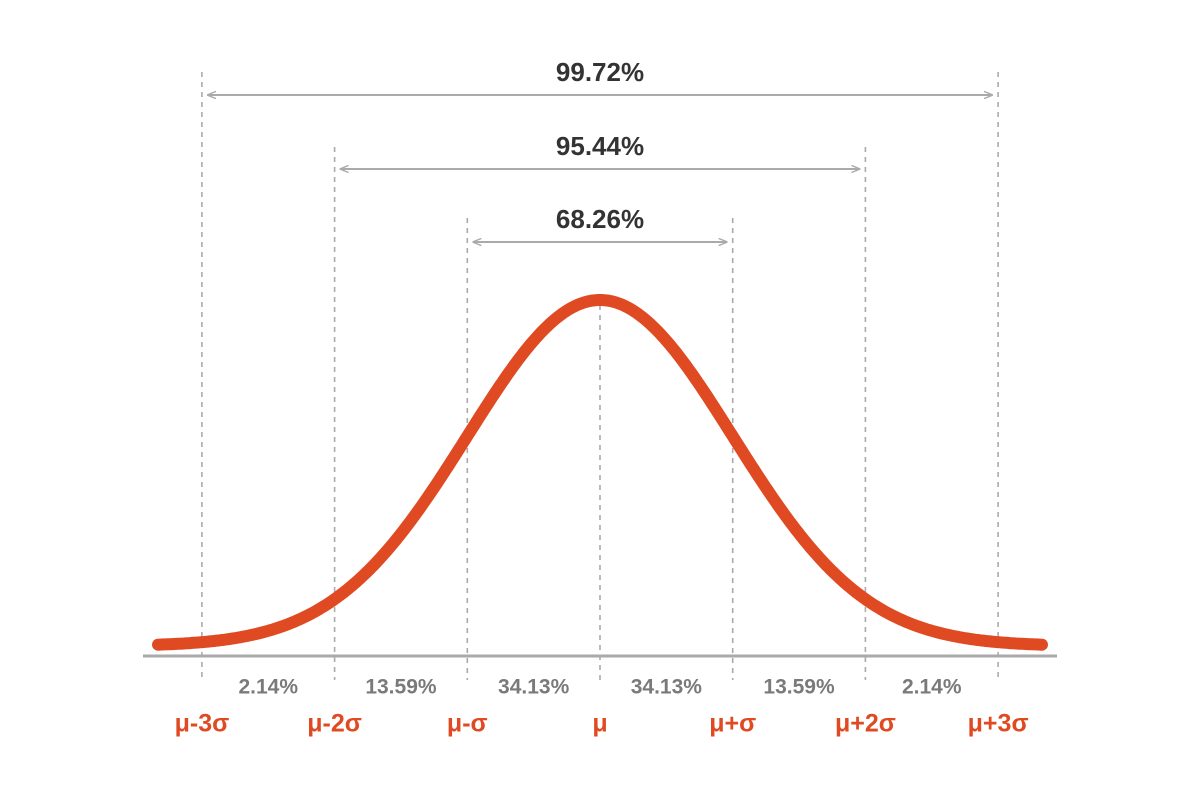 This screenshot has width=1200, height=800. What do you see at coordinates (600, 72) in the screenshot?
I see `span-label: 99.72%` at bounding box center [600, 72].